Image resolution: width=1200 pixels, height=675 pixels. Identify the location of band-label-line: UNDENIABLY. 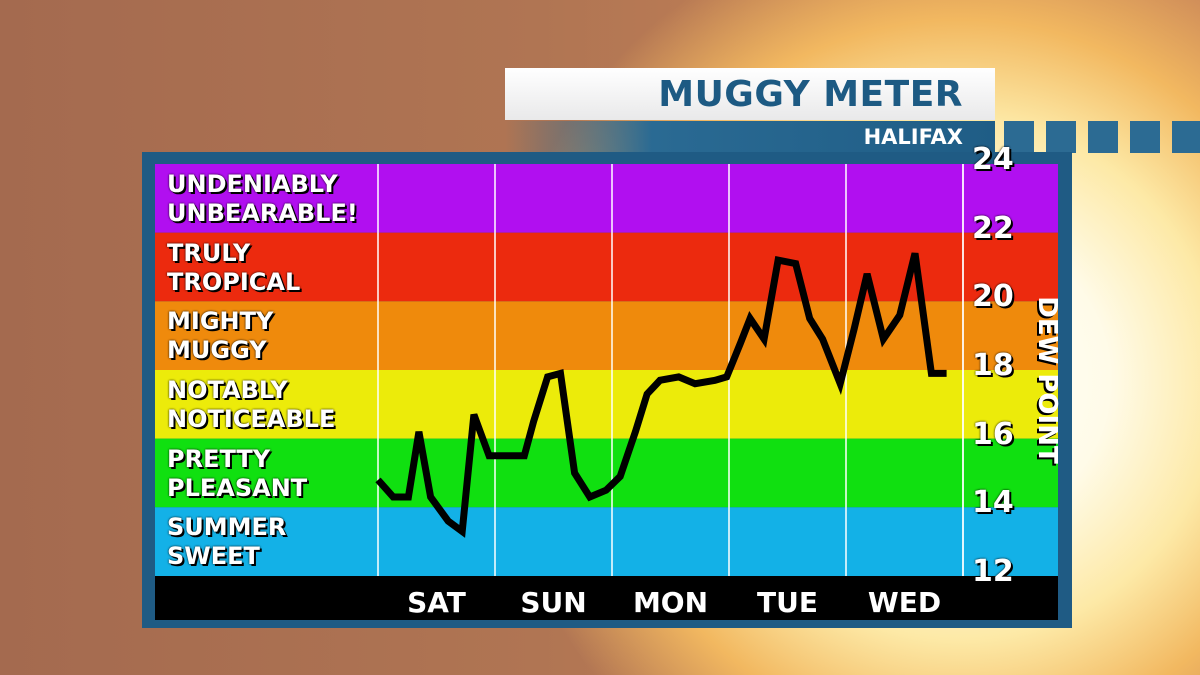
(252, 184).